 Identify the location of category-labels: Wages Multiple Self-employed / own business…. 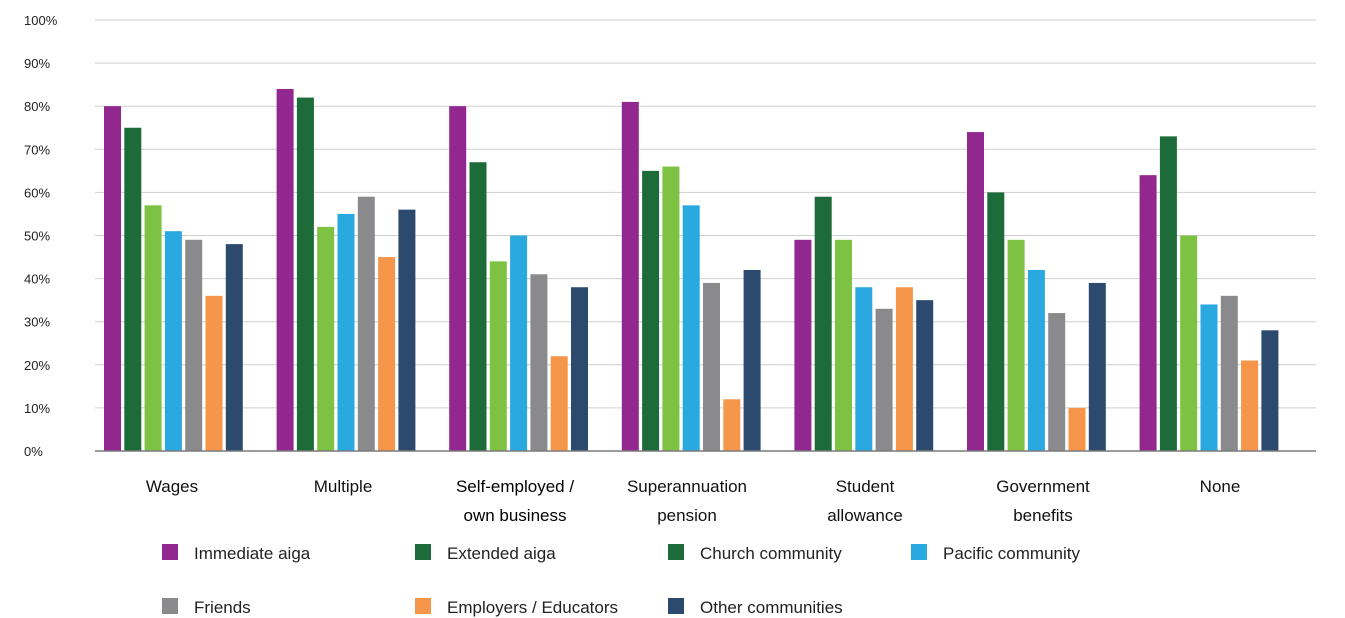
(693, 501).